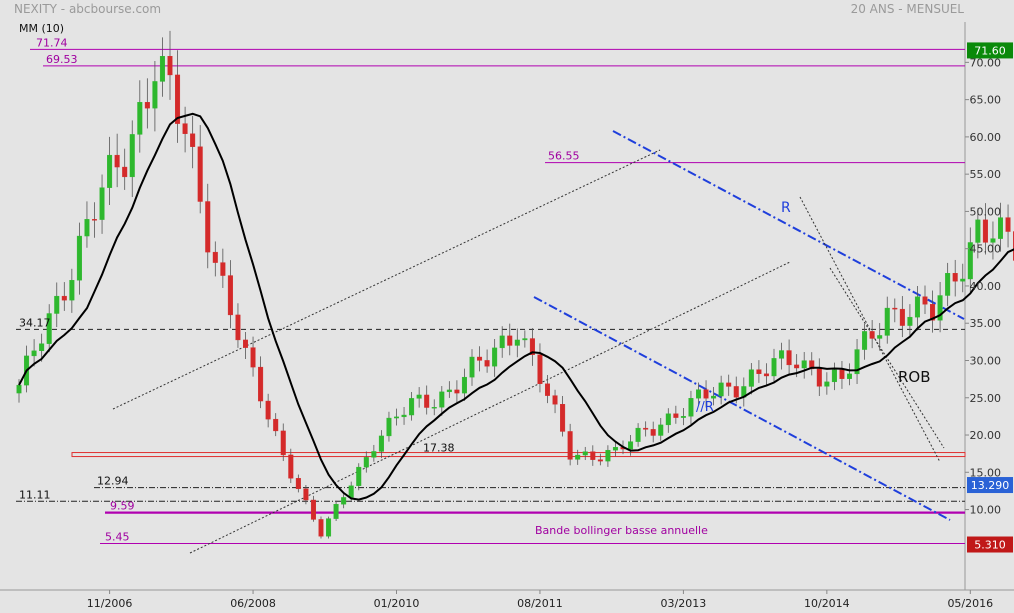 This screenshot has height=613, width=1014. I want to click on y-tick-label: 35.00, so click(986, 323).